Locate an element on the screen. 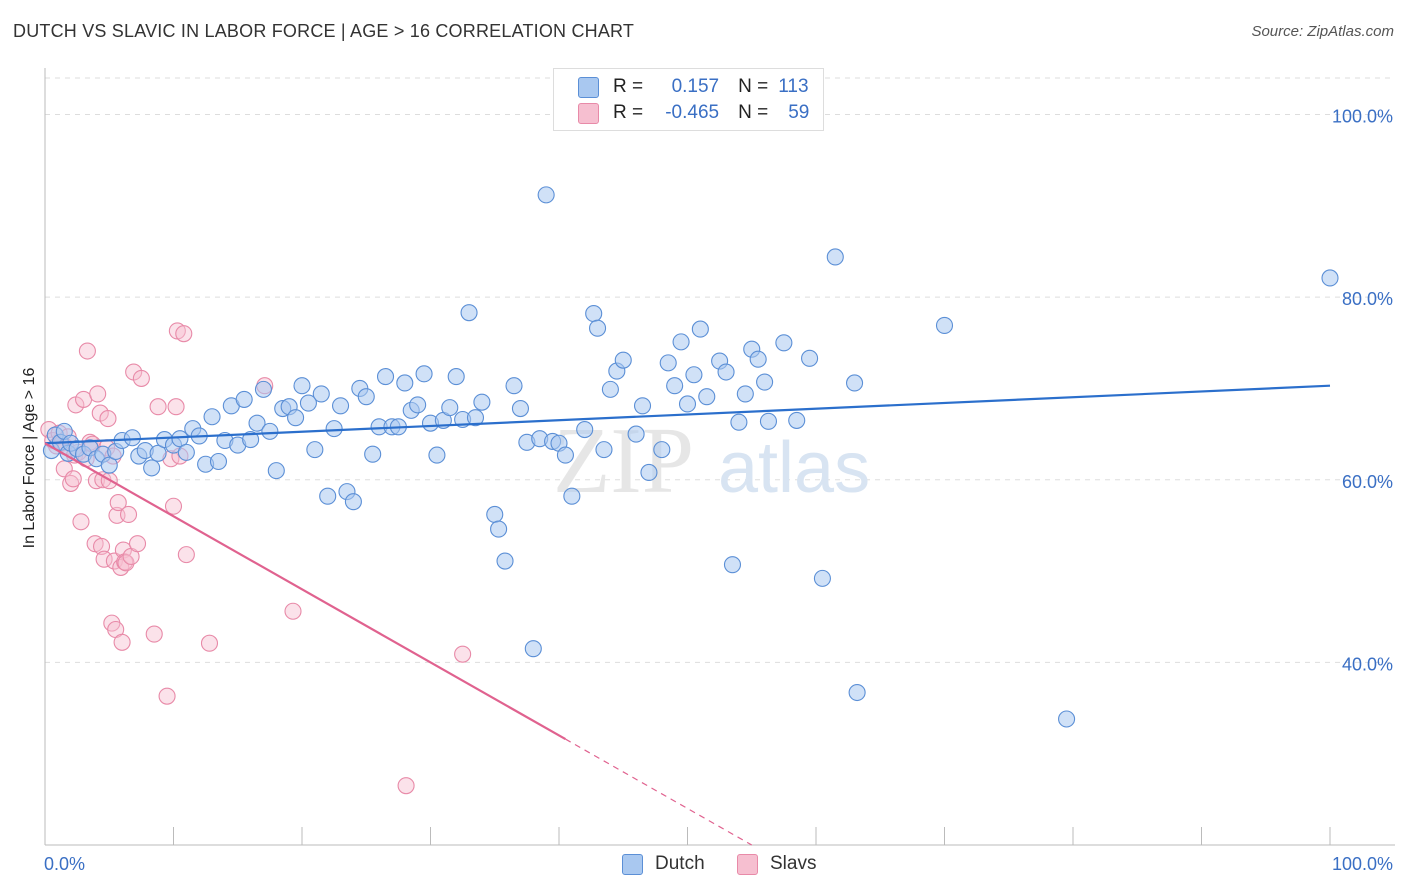  watermark: ZIP atlas is located at coordinates (711, 461).